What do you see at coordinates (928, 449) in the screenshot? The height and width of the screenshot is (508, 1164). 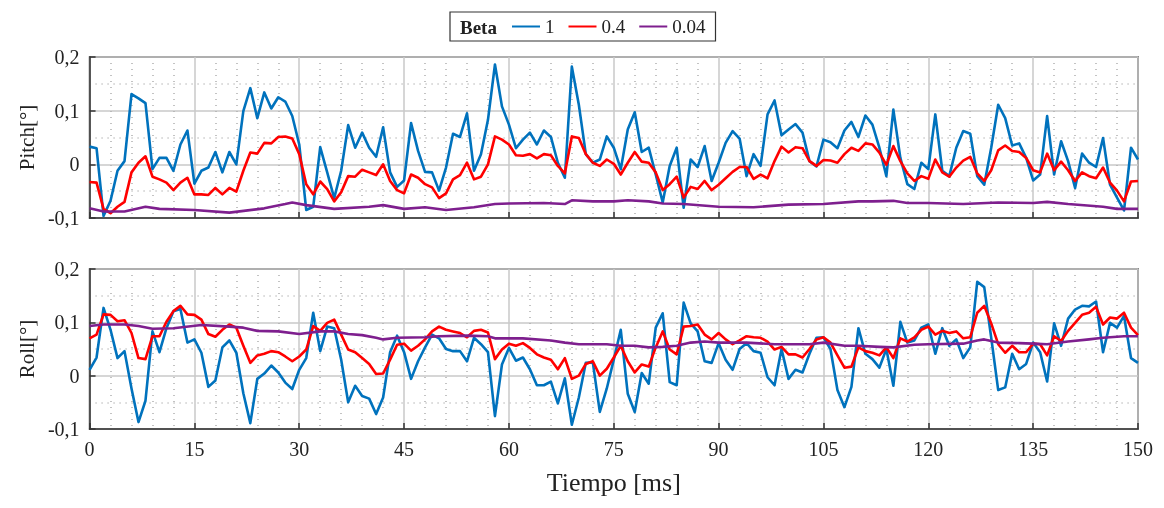 I see `x-tick-label: 120` at bounding box center [928, 449].